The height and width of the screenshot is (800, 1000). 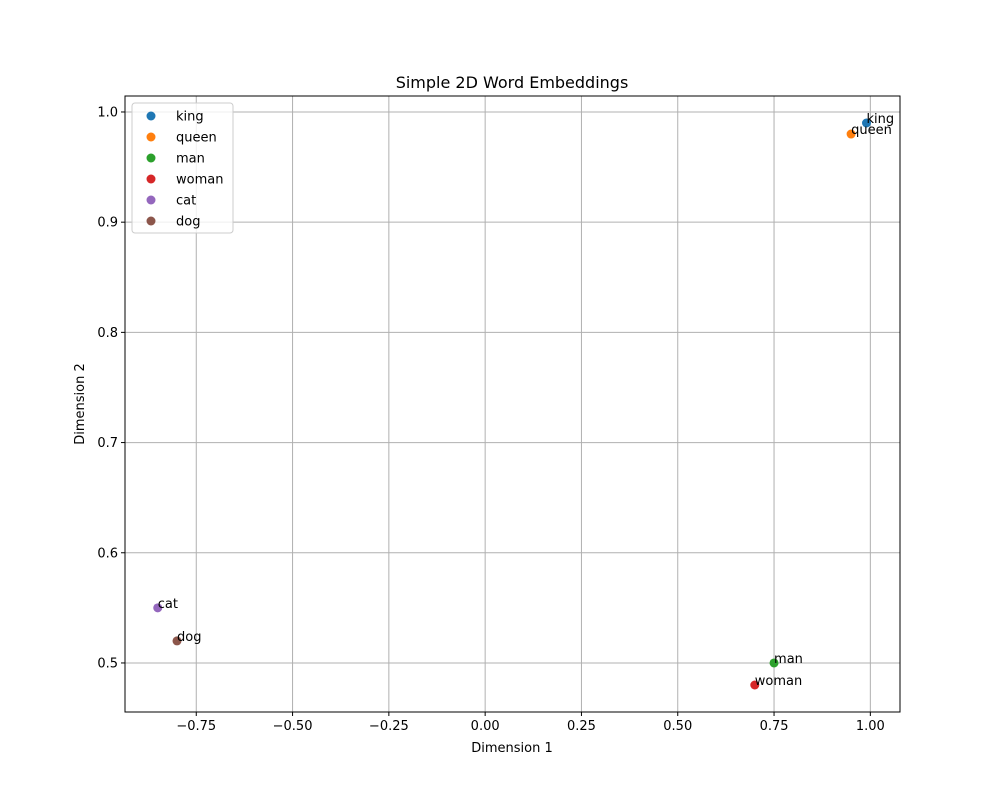 I want to click on data-point-cat, so click(x=158, y=608).